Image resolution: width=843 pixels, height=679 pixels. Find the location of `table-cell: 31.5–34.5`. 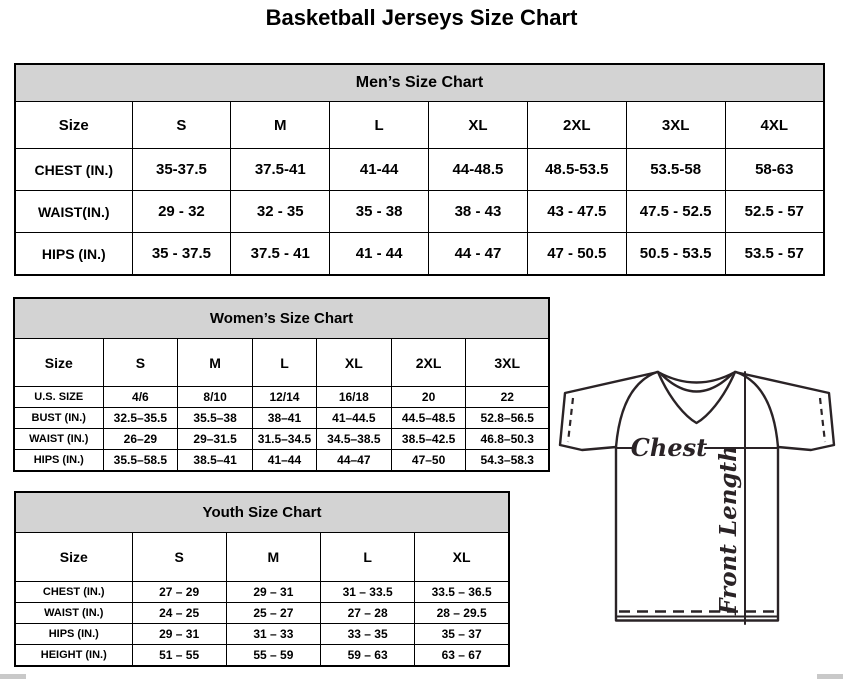

table-cell: 31.5–34.5 is located at coordinates (284, 439).